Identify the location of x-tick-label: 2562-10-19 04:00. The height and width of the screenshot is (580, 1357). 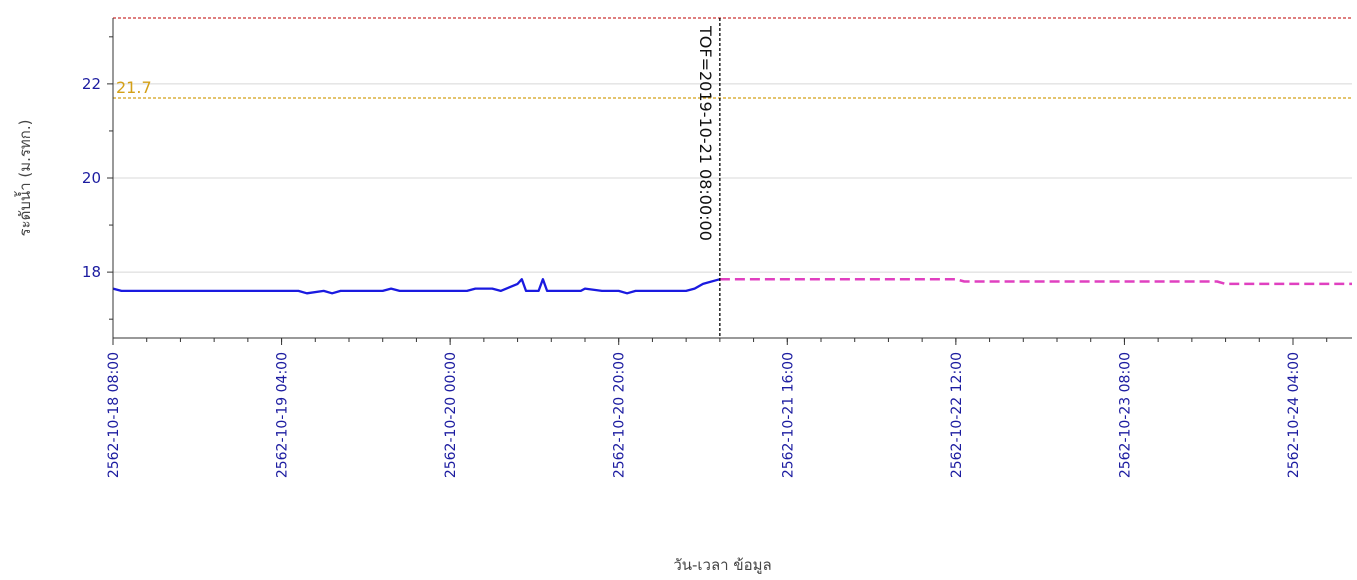
(283, 415).